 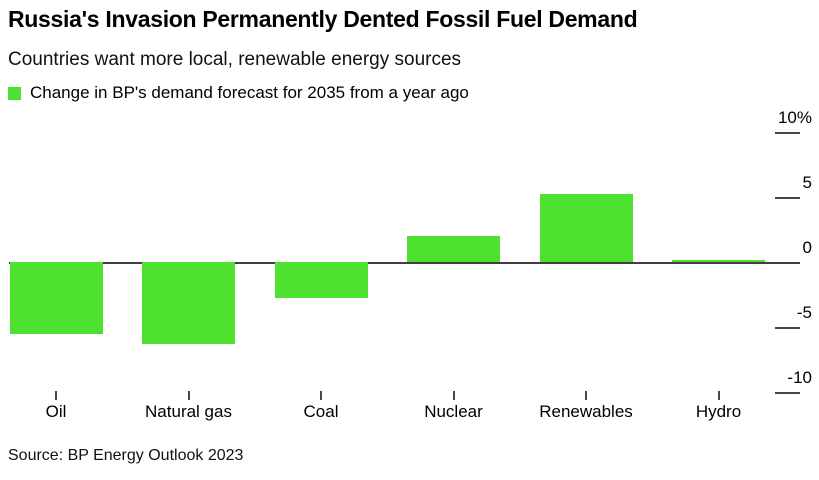 What do you see at coordinates (56, 411) in the screenshot?
I see `x-category-label-oil: Oil` at bounding box center [56, 411].